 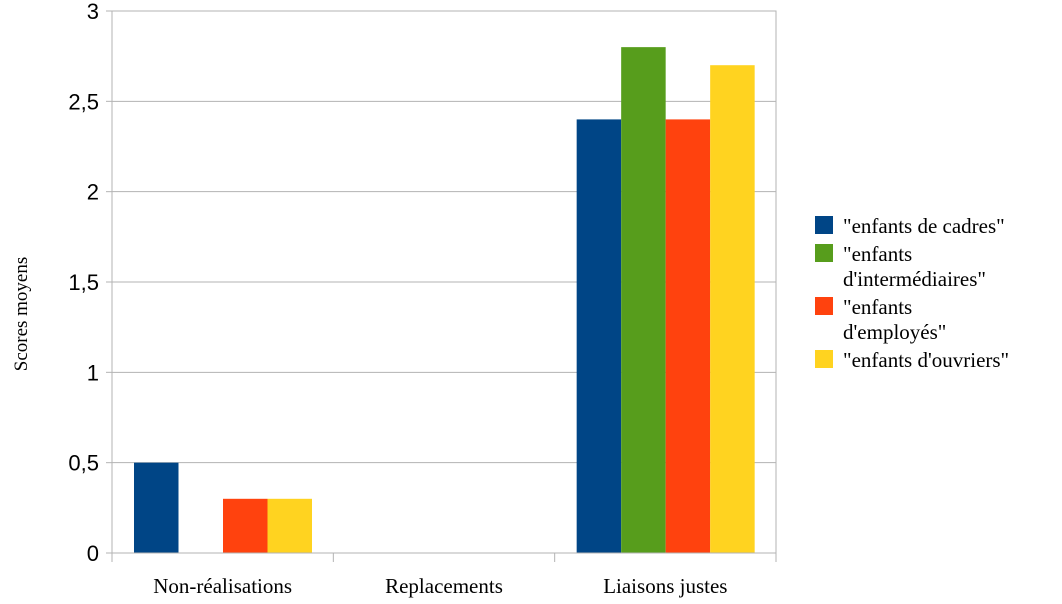 I want to click on legend-label: "enfants de cadres", so click(x=924, y=226).